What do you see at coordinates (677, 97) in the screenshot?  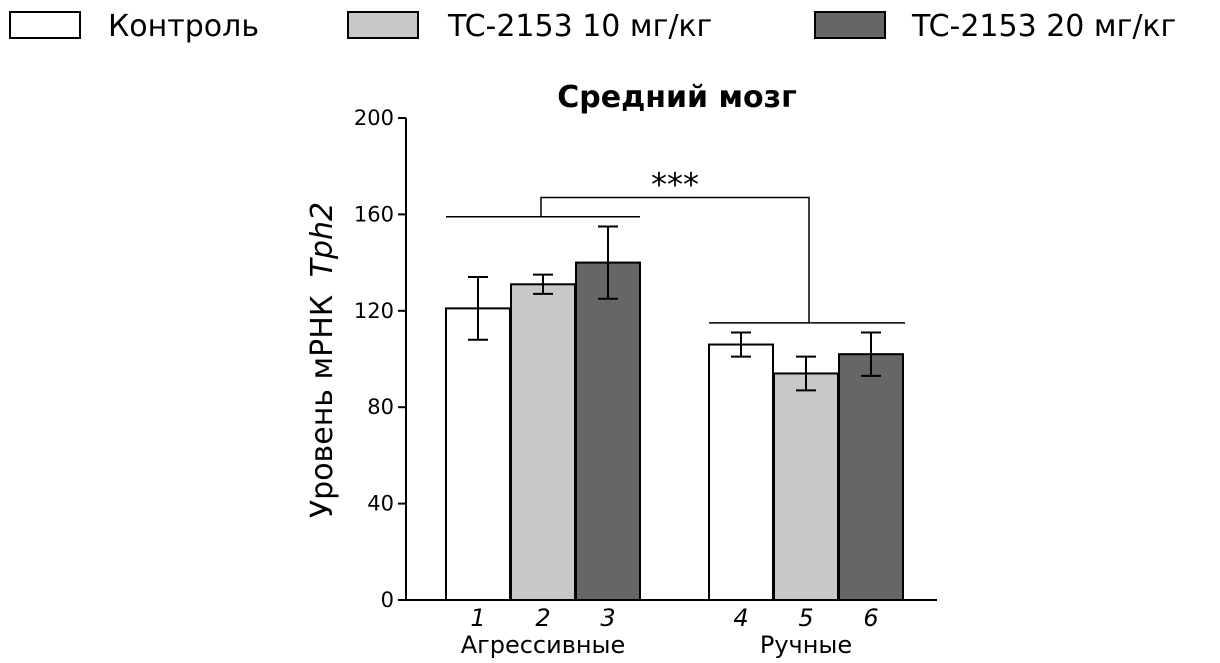 I see `chart-title: Средний мозг` at bounding box center [677, 97].